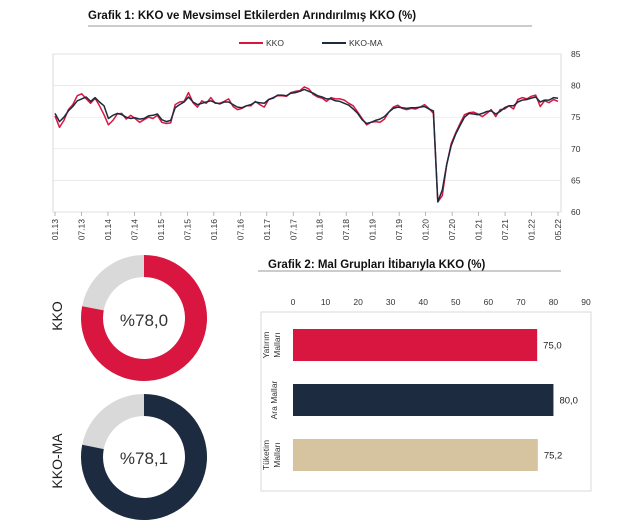  What do you see at coordinates (456, 302) in the screenshot?
I see `bar-chart-x-tick-label: 50` at bounding box center [456, 302].